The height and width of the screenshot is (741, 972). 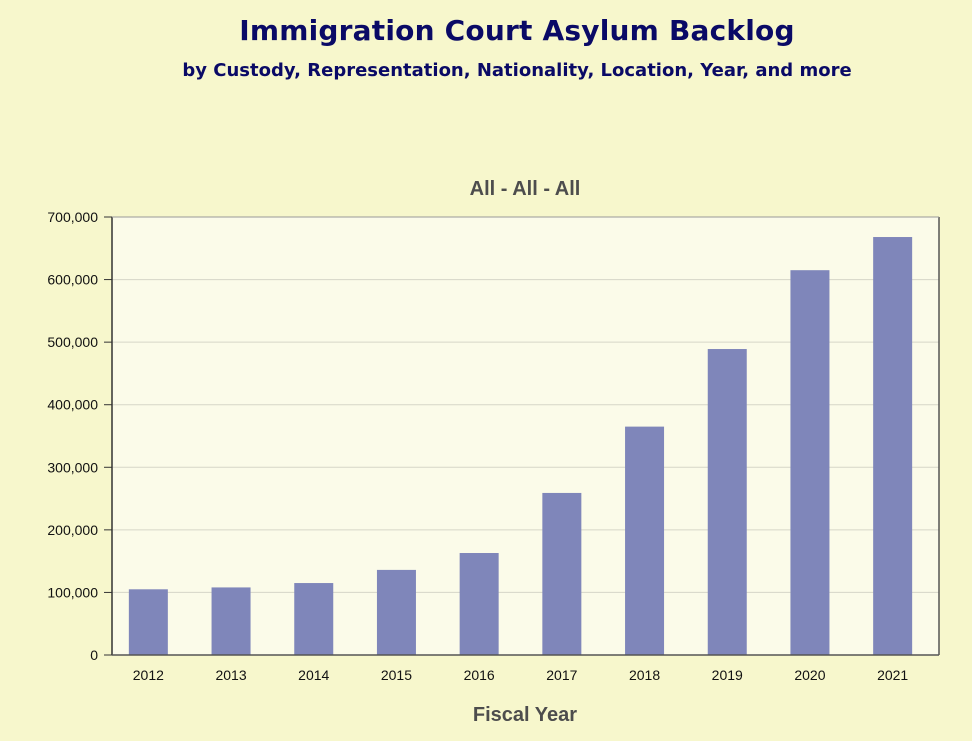 What do you see at coordinates (72, 217) in the screenshot?
I see `y-tick-label: 700,000` at bounding box center [72, 217].